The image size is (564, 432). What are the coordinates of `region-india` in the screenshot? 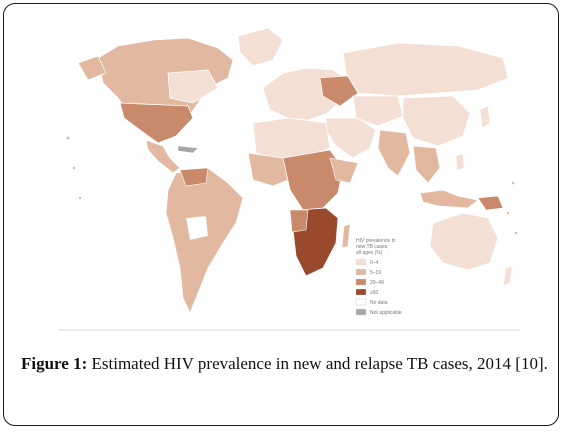 It's located at (394, 153).